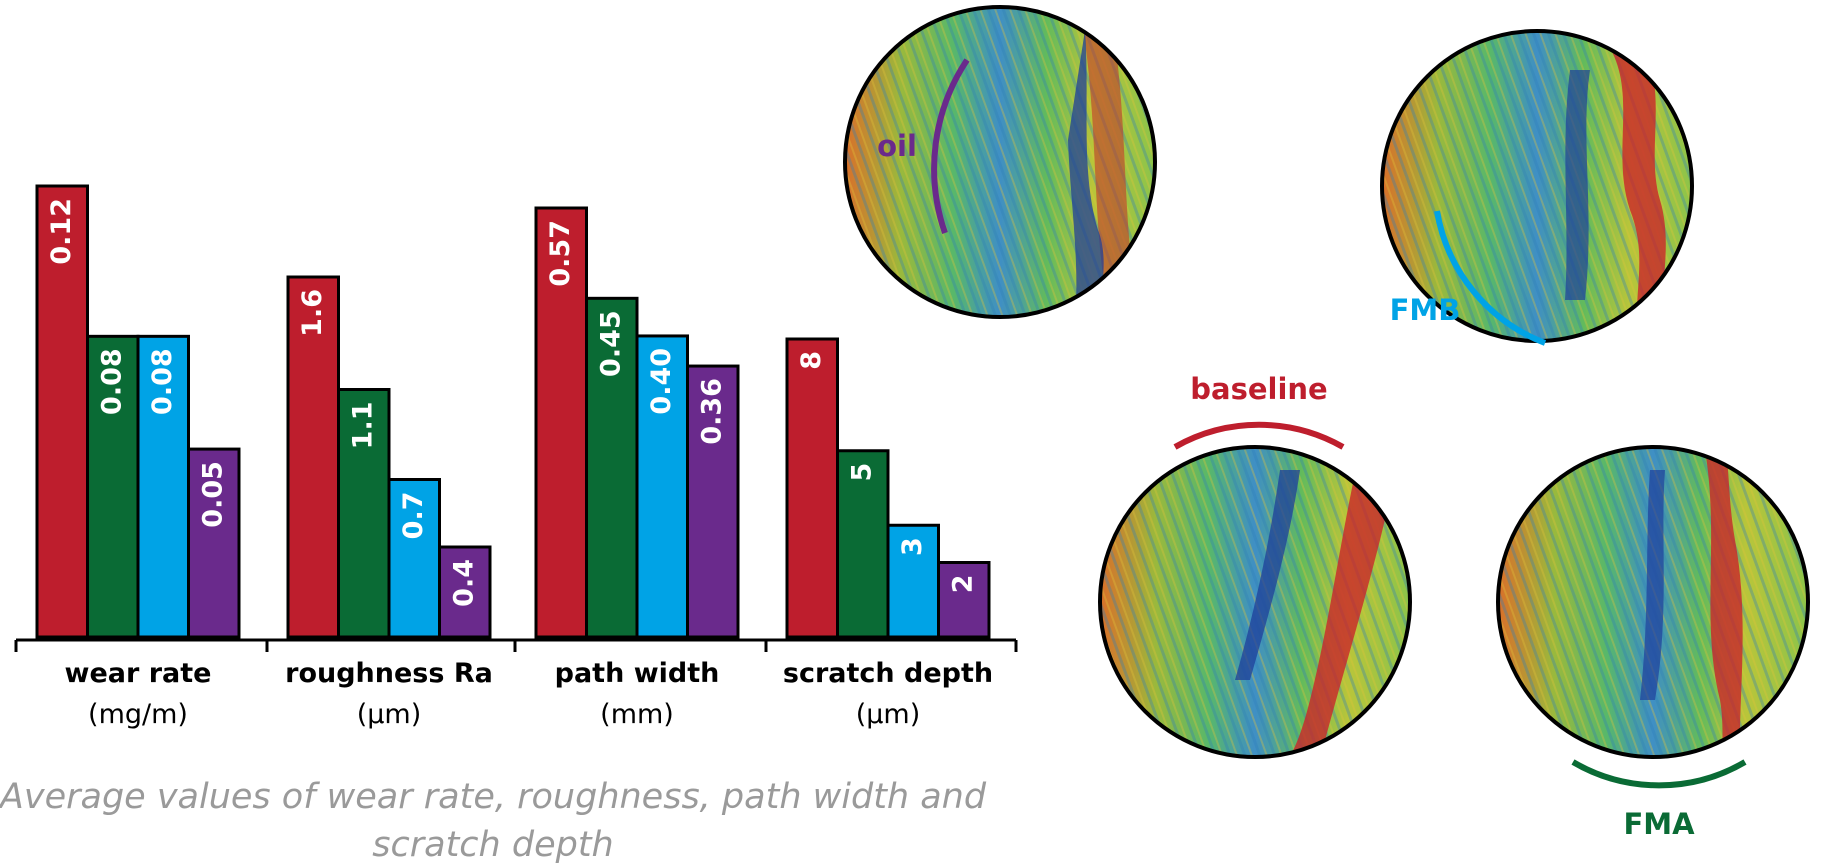 Image resolution: width=1833 pixels, height=864 pixels. What do you see at coordinates (1258, 389) in the screenshot?
I see `baseline-label: baseline` at bounding box center [1258, 389].